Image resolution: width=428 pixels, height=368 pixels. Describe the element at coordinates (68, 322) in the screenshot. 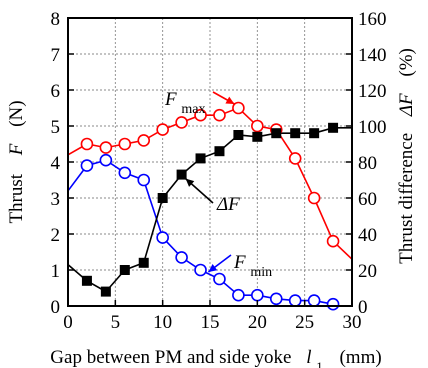

I see `x-tick-label-0: 0` at that location.